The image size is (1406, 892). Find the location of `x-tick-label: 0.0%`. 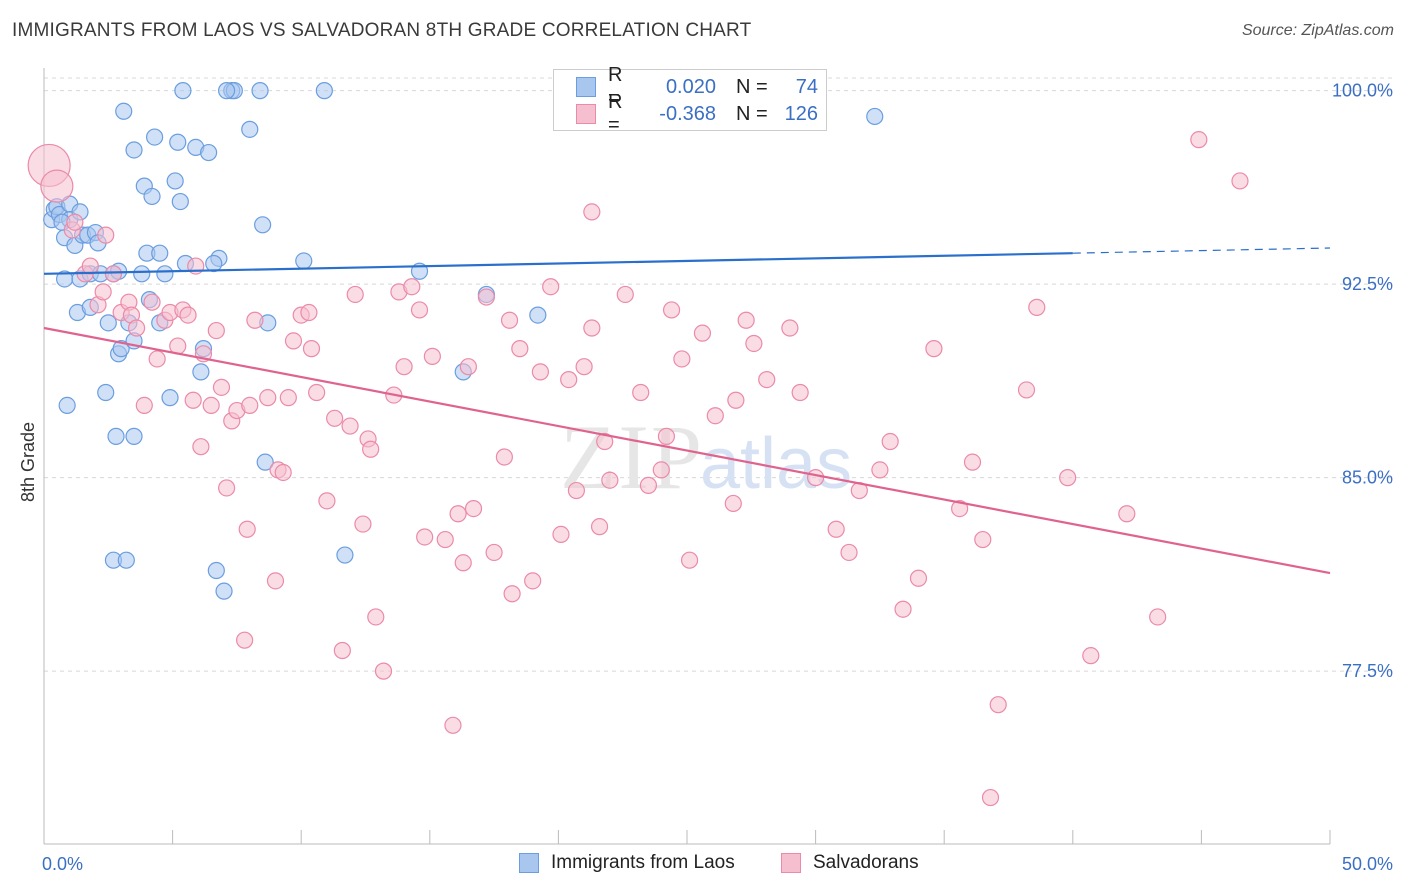

x-tick-label: 0.0% is located at coordinates (62, 864).